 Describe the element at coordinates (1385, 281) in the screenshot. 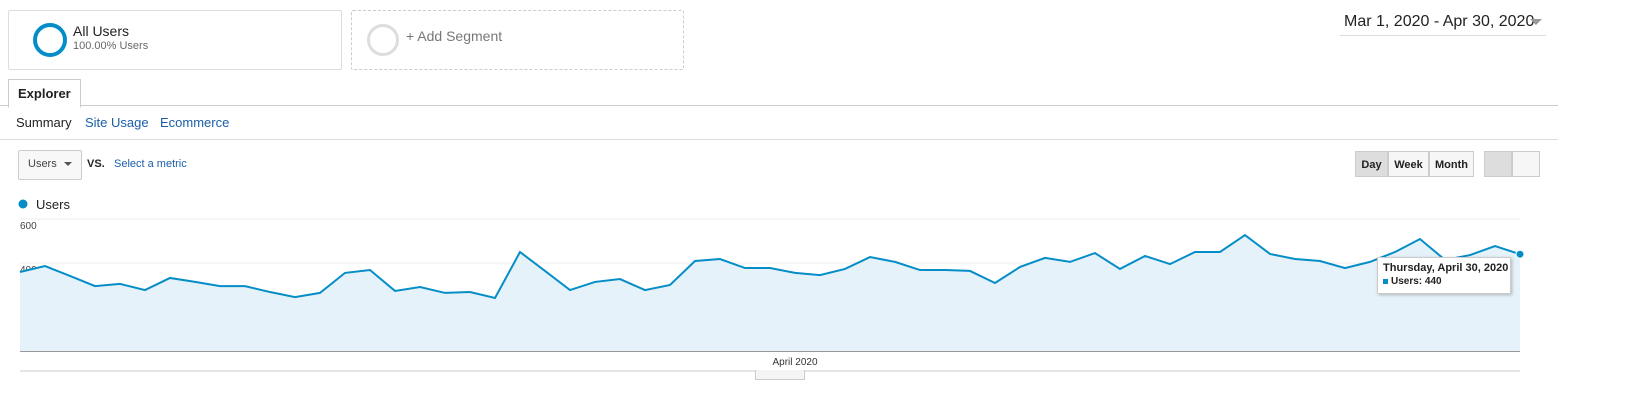

I see `tooltip-swatch` at that location.